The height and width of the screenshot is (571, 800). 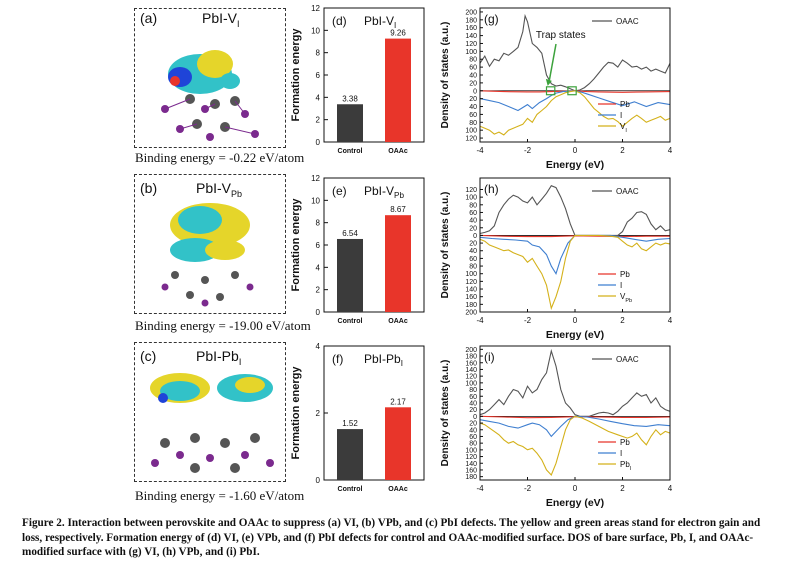 I want to click on caption-label: Figure 2., so click(x=43, y=523).